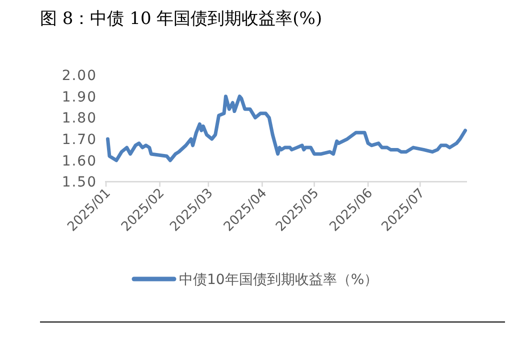 Image resolution: width=518 pixels, height=361 pixels. What do you see at coordinates (278, 280) in the screenshot?
I see `legend-label: 中债10年国债到期收益率（%）` at bounding box center [278, 280].